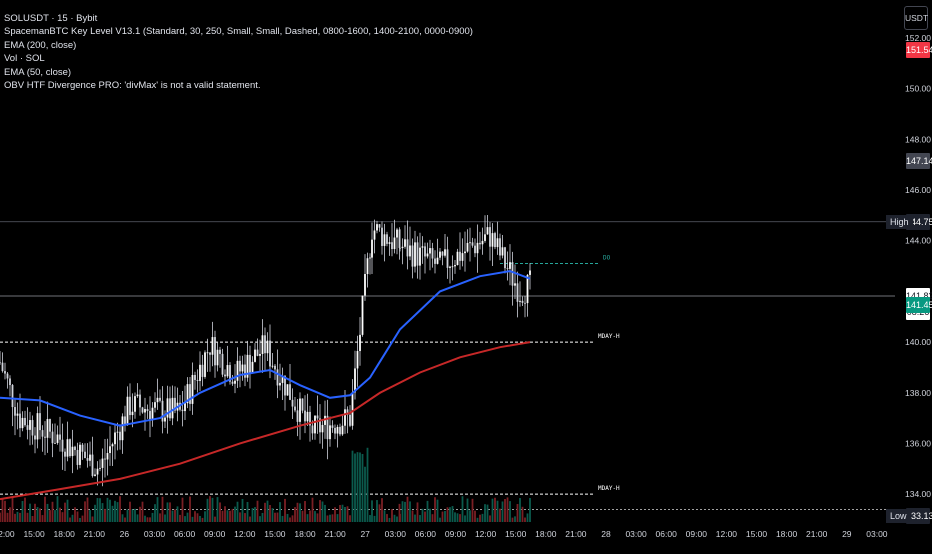 This screenshot has width=932, height=554. I want to click on key-level-label: MDAY-H, so click(609, 488).